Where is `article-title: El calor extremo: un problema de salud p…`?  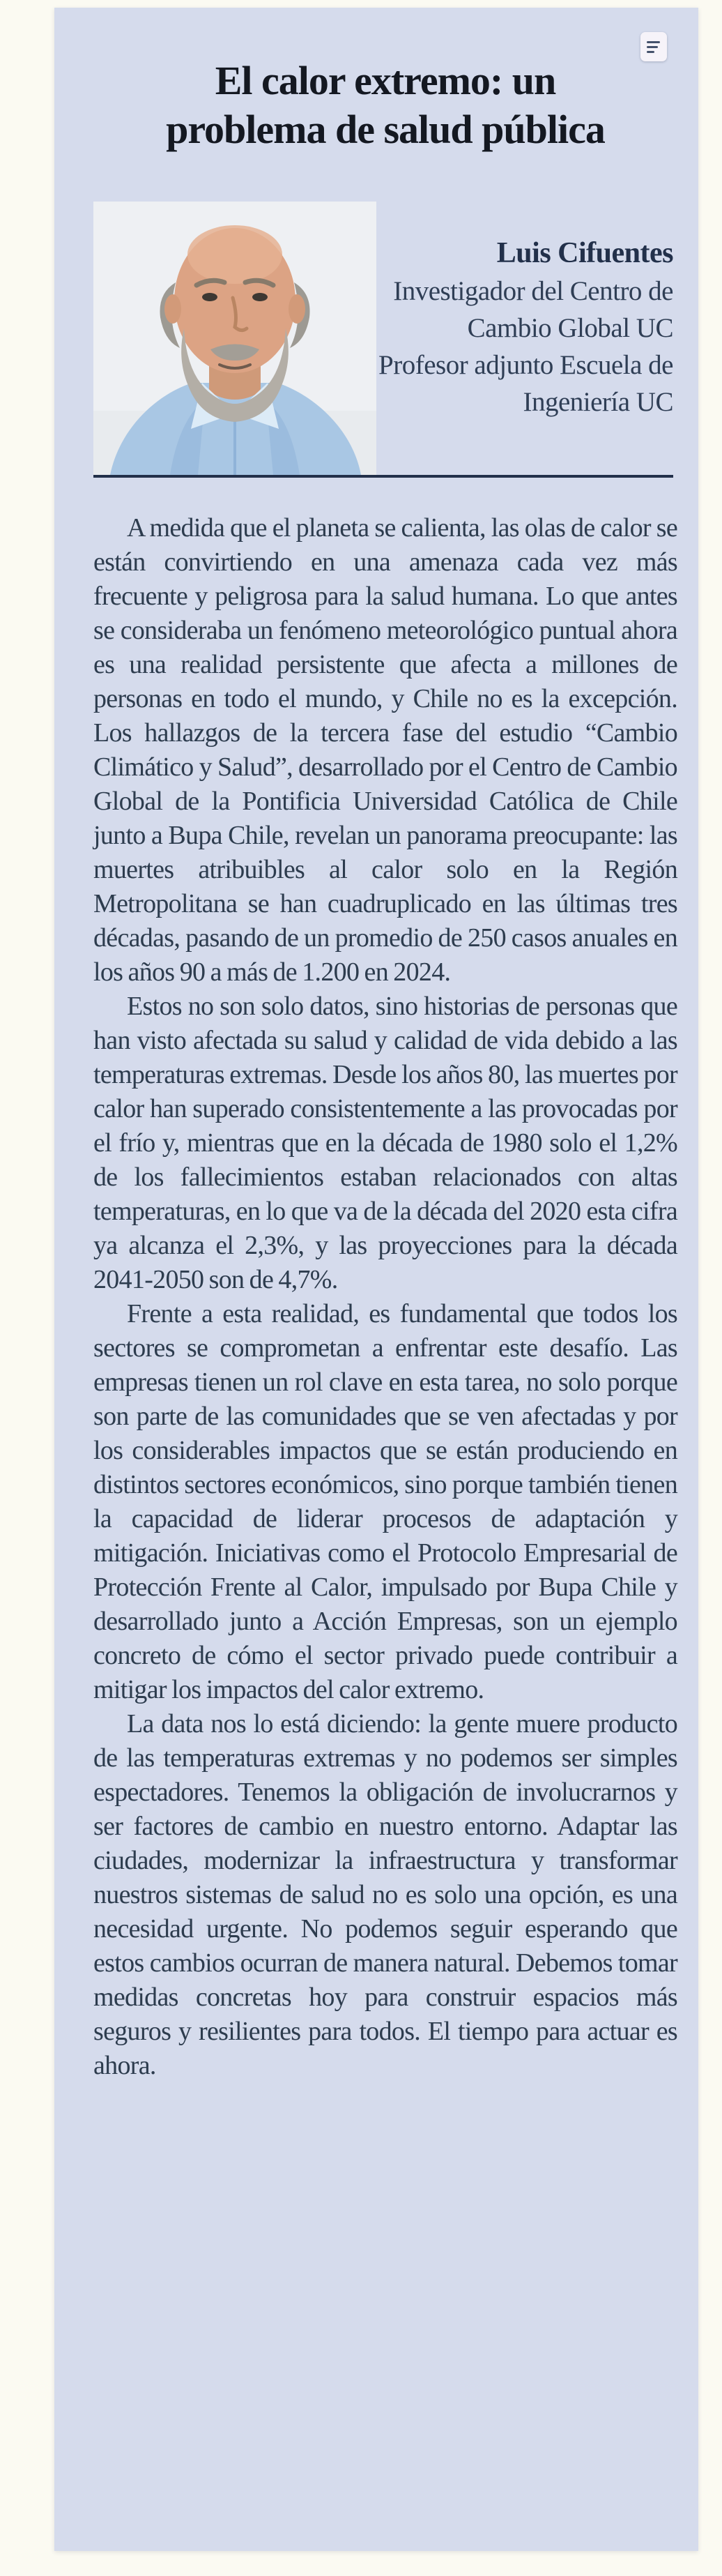
article-title: El calor extremo: un problema de salud p… is located at coordinates (385, 105).